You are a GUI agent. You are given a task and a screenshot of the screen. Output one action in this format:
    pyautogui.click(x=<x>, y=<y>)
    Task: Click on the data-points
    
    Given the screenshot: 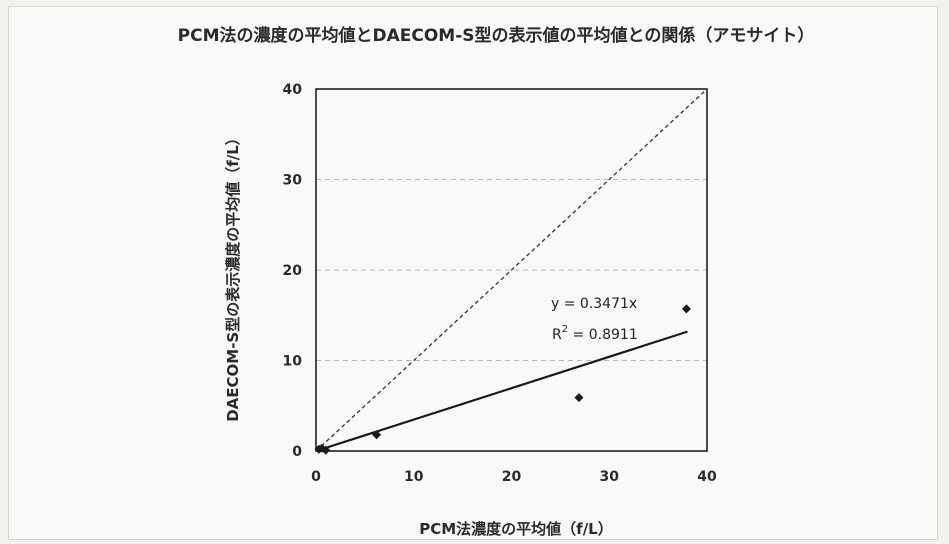 What is the action you would take?
    pyautogui.click(x=502, y=379)
    